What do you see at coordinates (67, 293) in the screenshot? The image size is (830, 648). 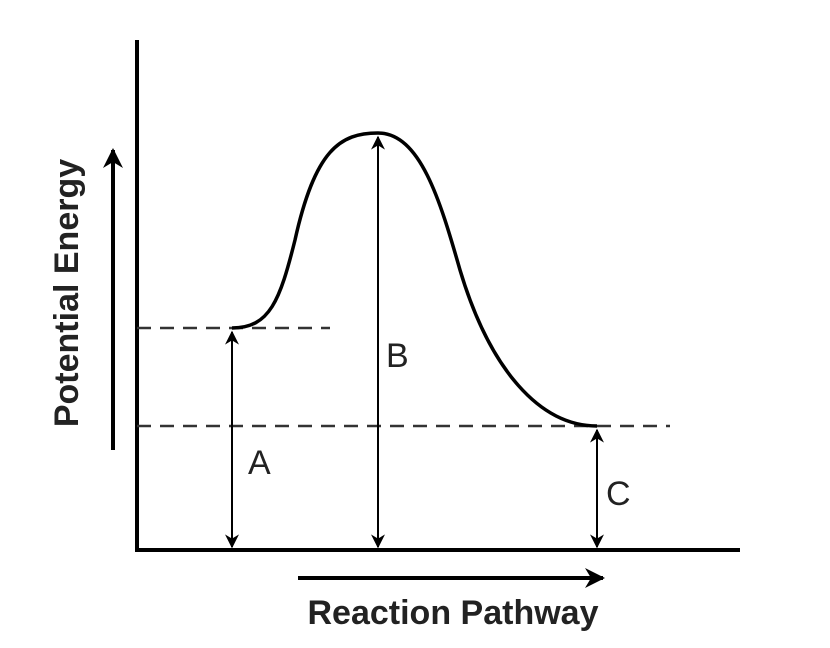 I see `y-axis-label: Potential Energy` at bounding box center [67, 293].